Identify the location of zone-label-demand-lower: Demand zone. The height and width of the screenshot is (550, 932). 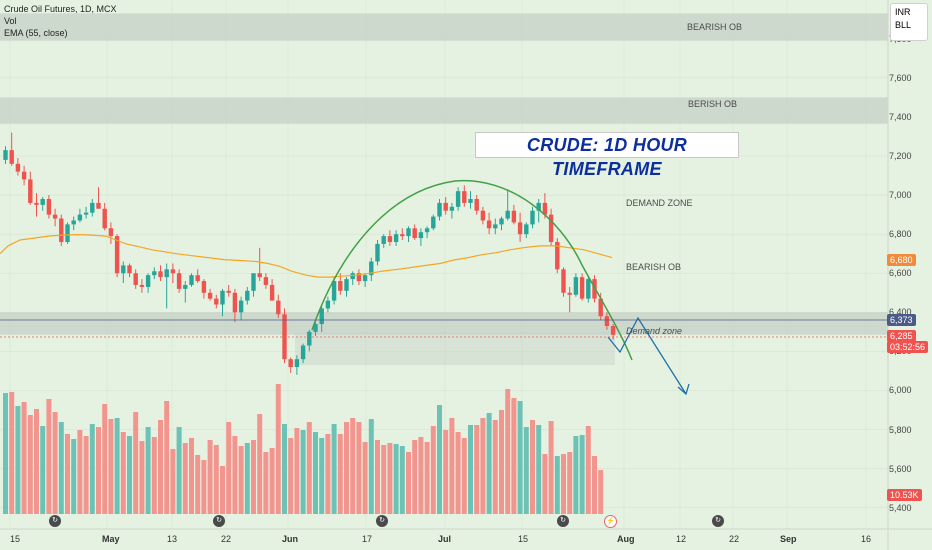
(654, 331).